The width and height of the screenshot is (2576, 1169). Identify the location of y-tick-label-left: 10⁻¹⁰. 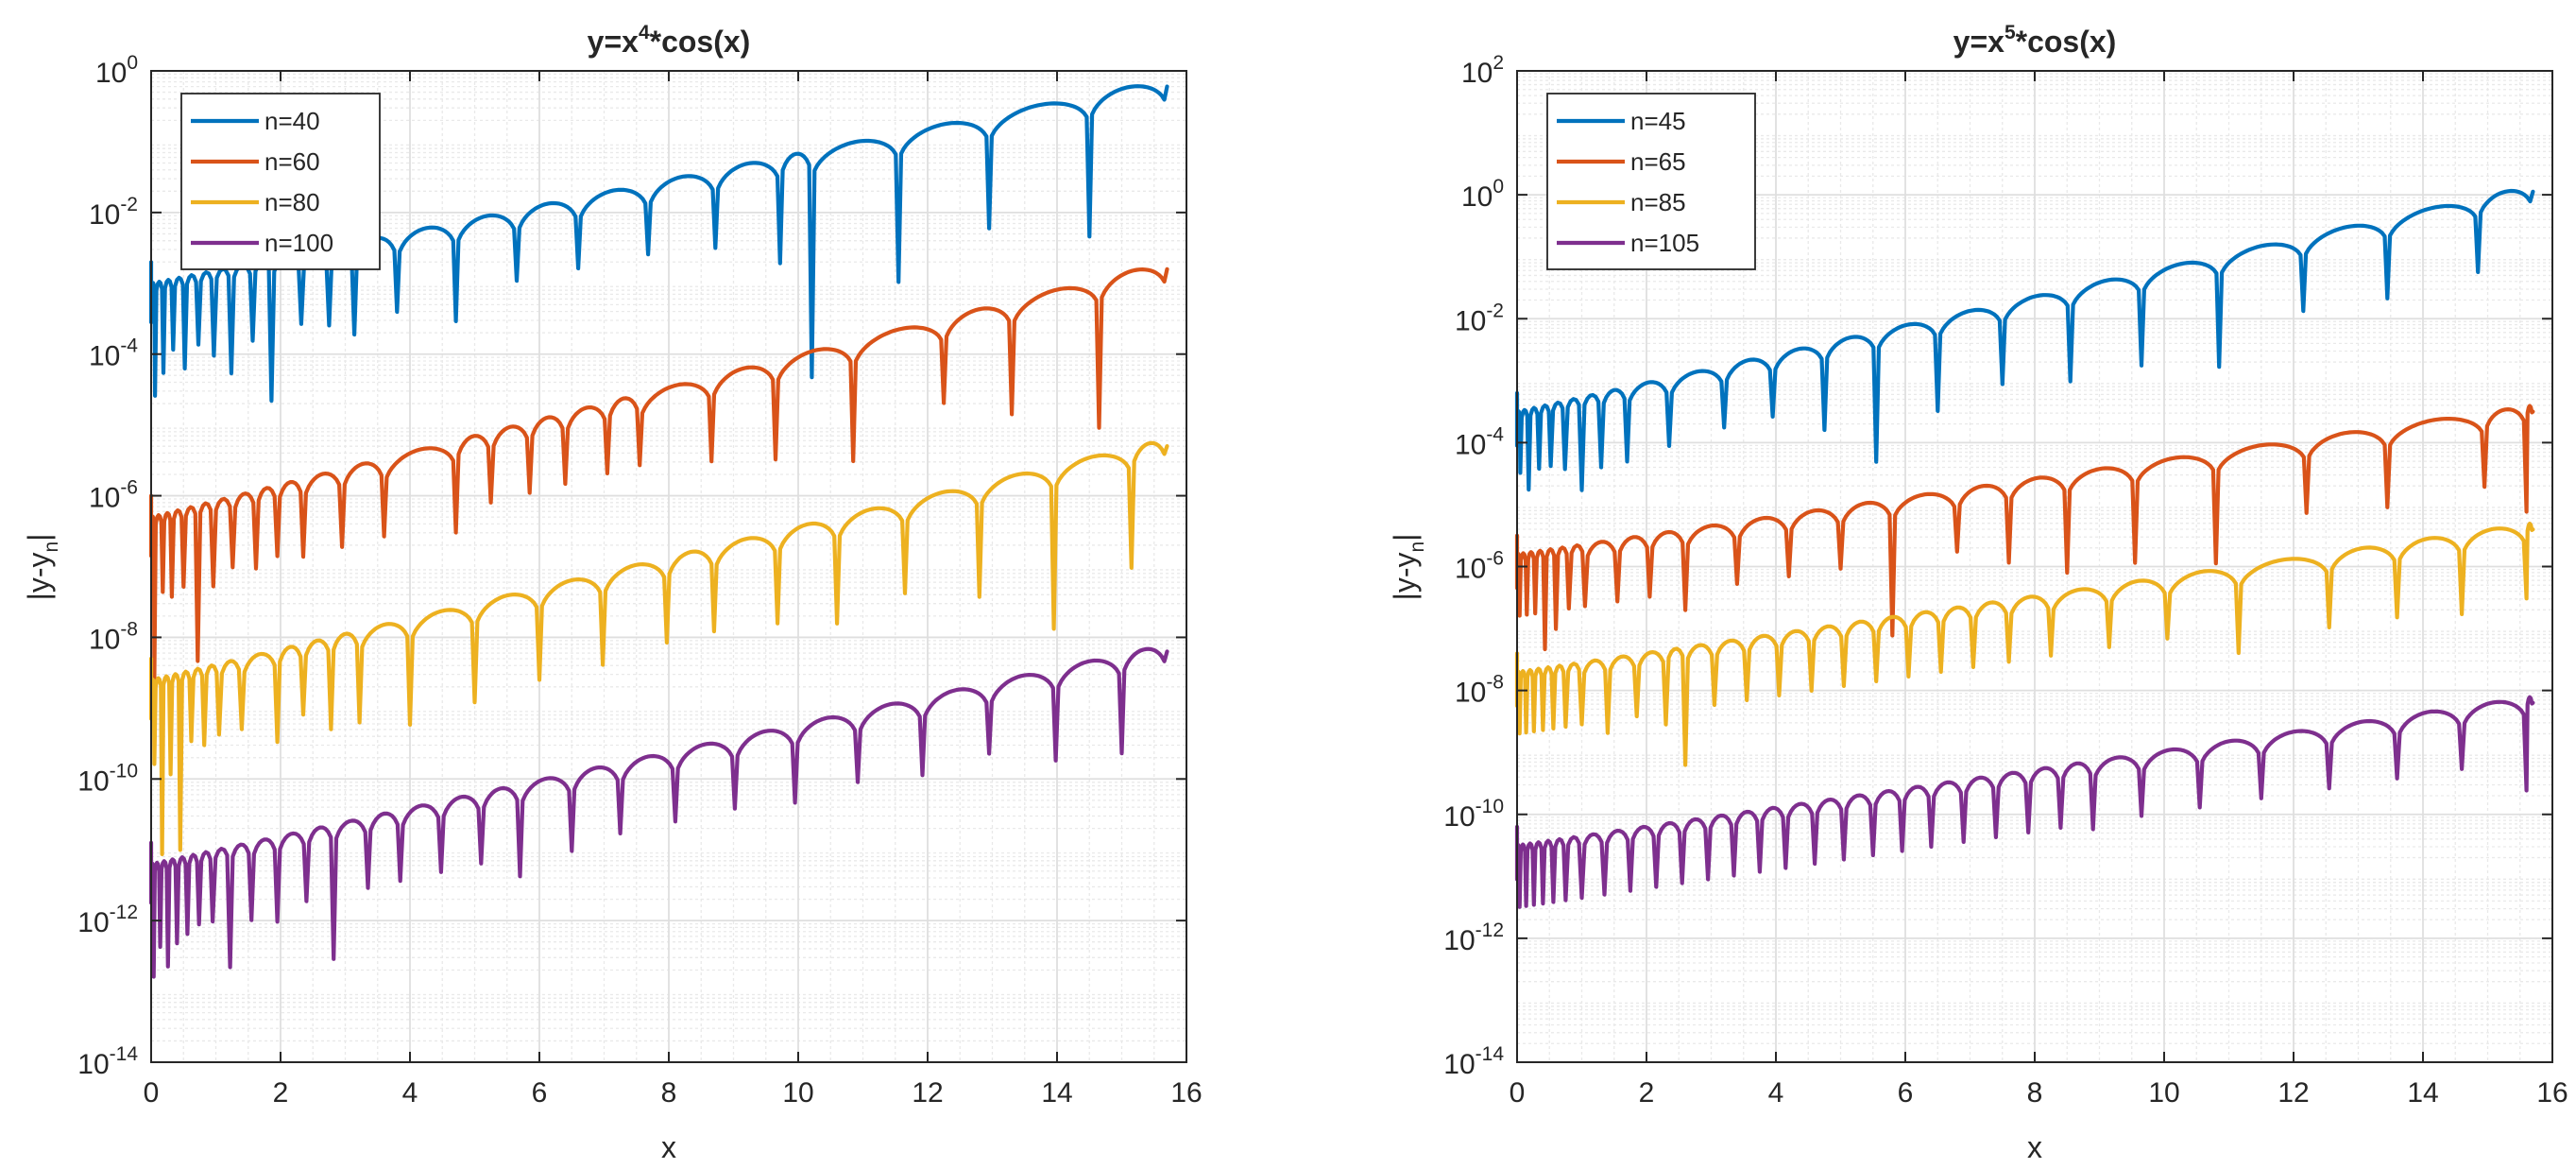
(108, 779).